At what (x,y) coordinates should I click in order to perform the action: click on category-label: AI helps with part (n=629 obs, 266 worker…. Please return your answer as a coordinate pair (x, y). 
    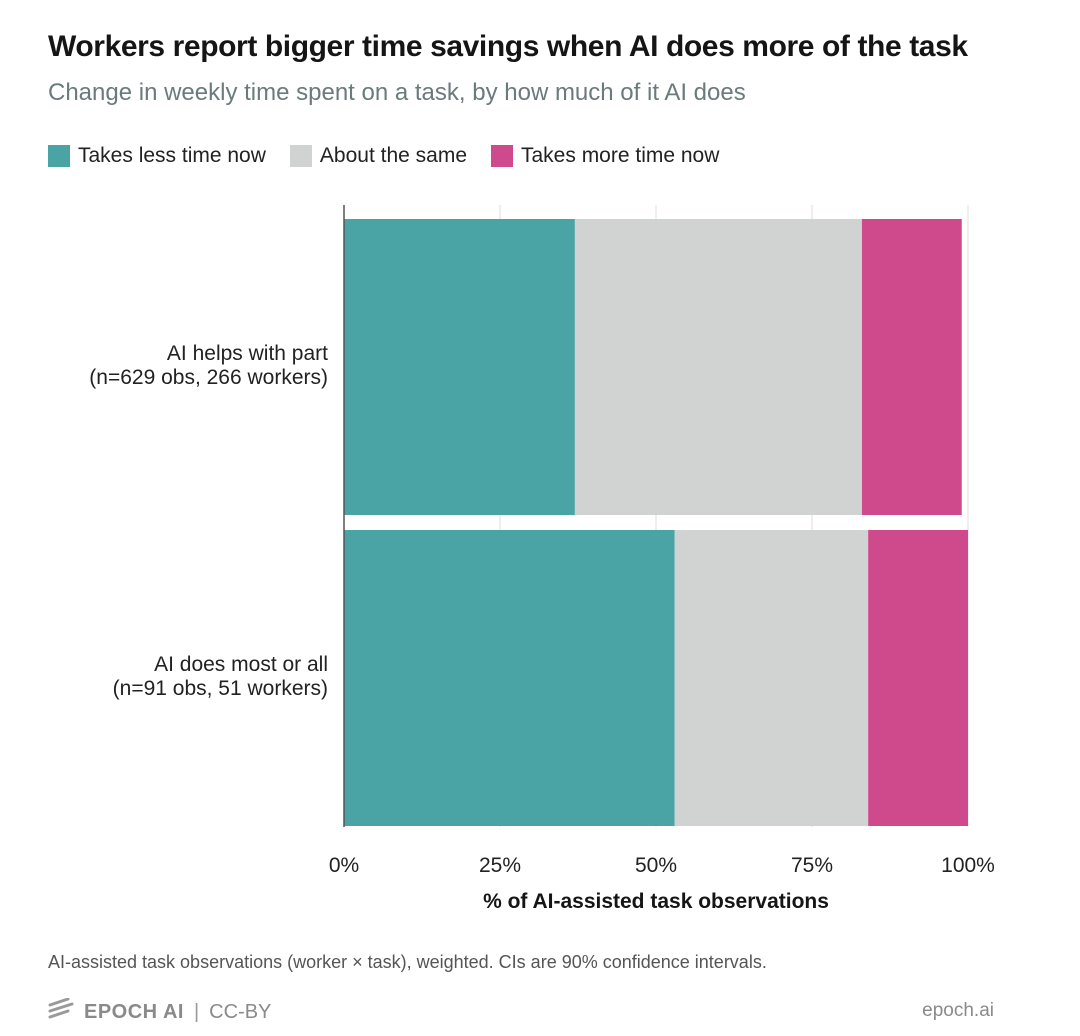
    Looking at the image, I should click on (208, 365).